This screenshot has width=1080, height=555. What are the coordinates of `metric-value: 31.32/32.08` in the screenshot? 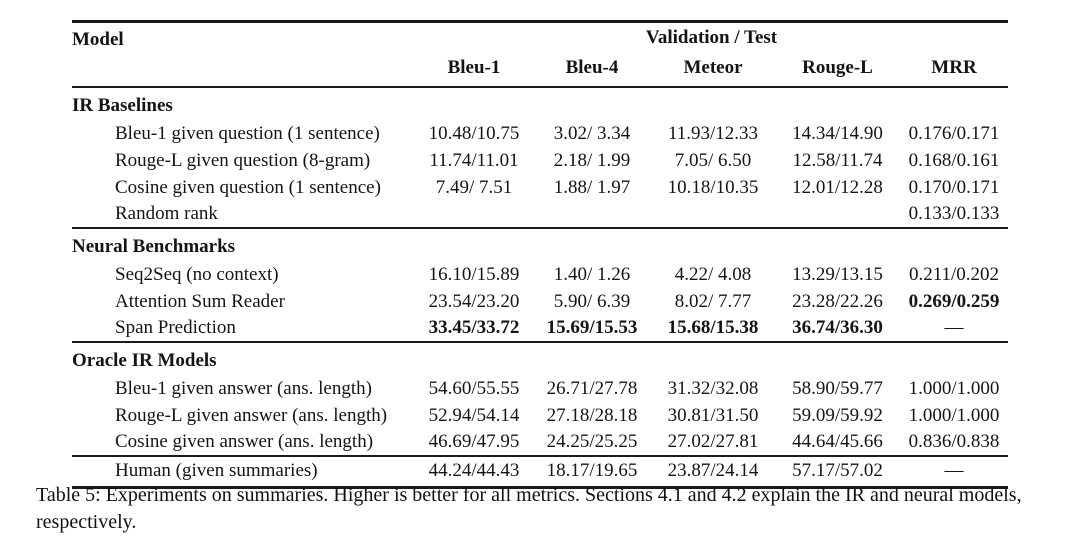 It's located at (713, 388).